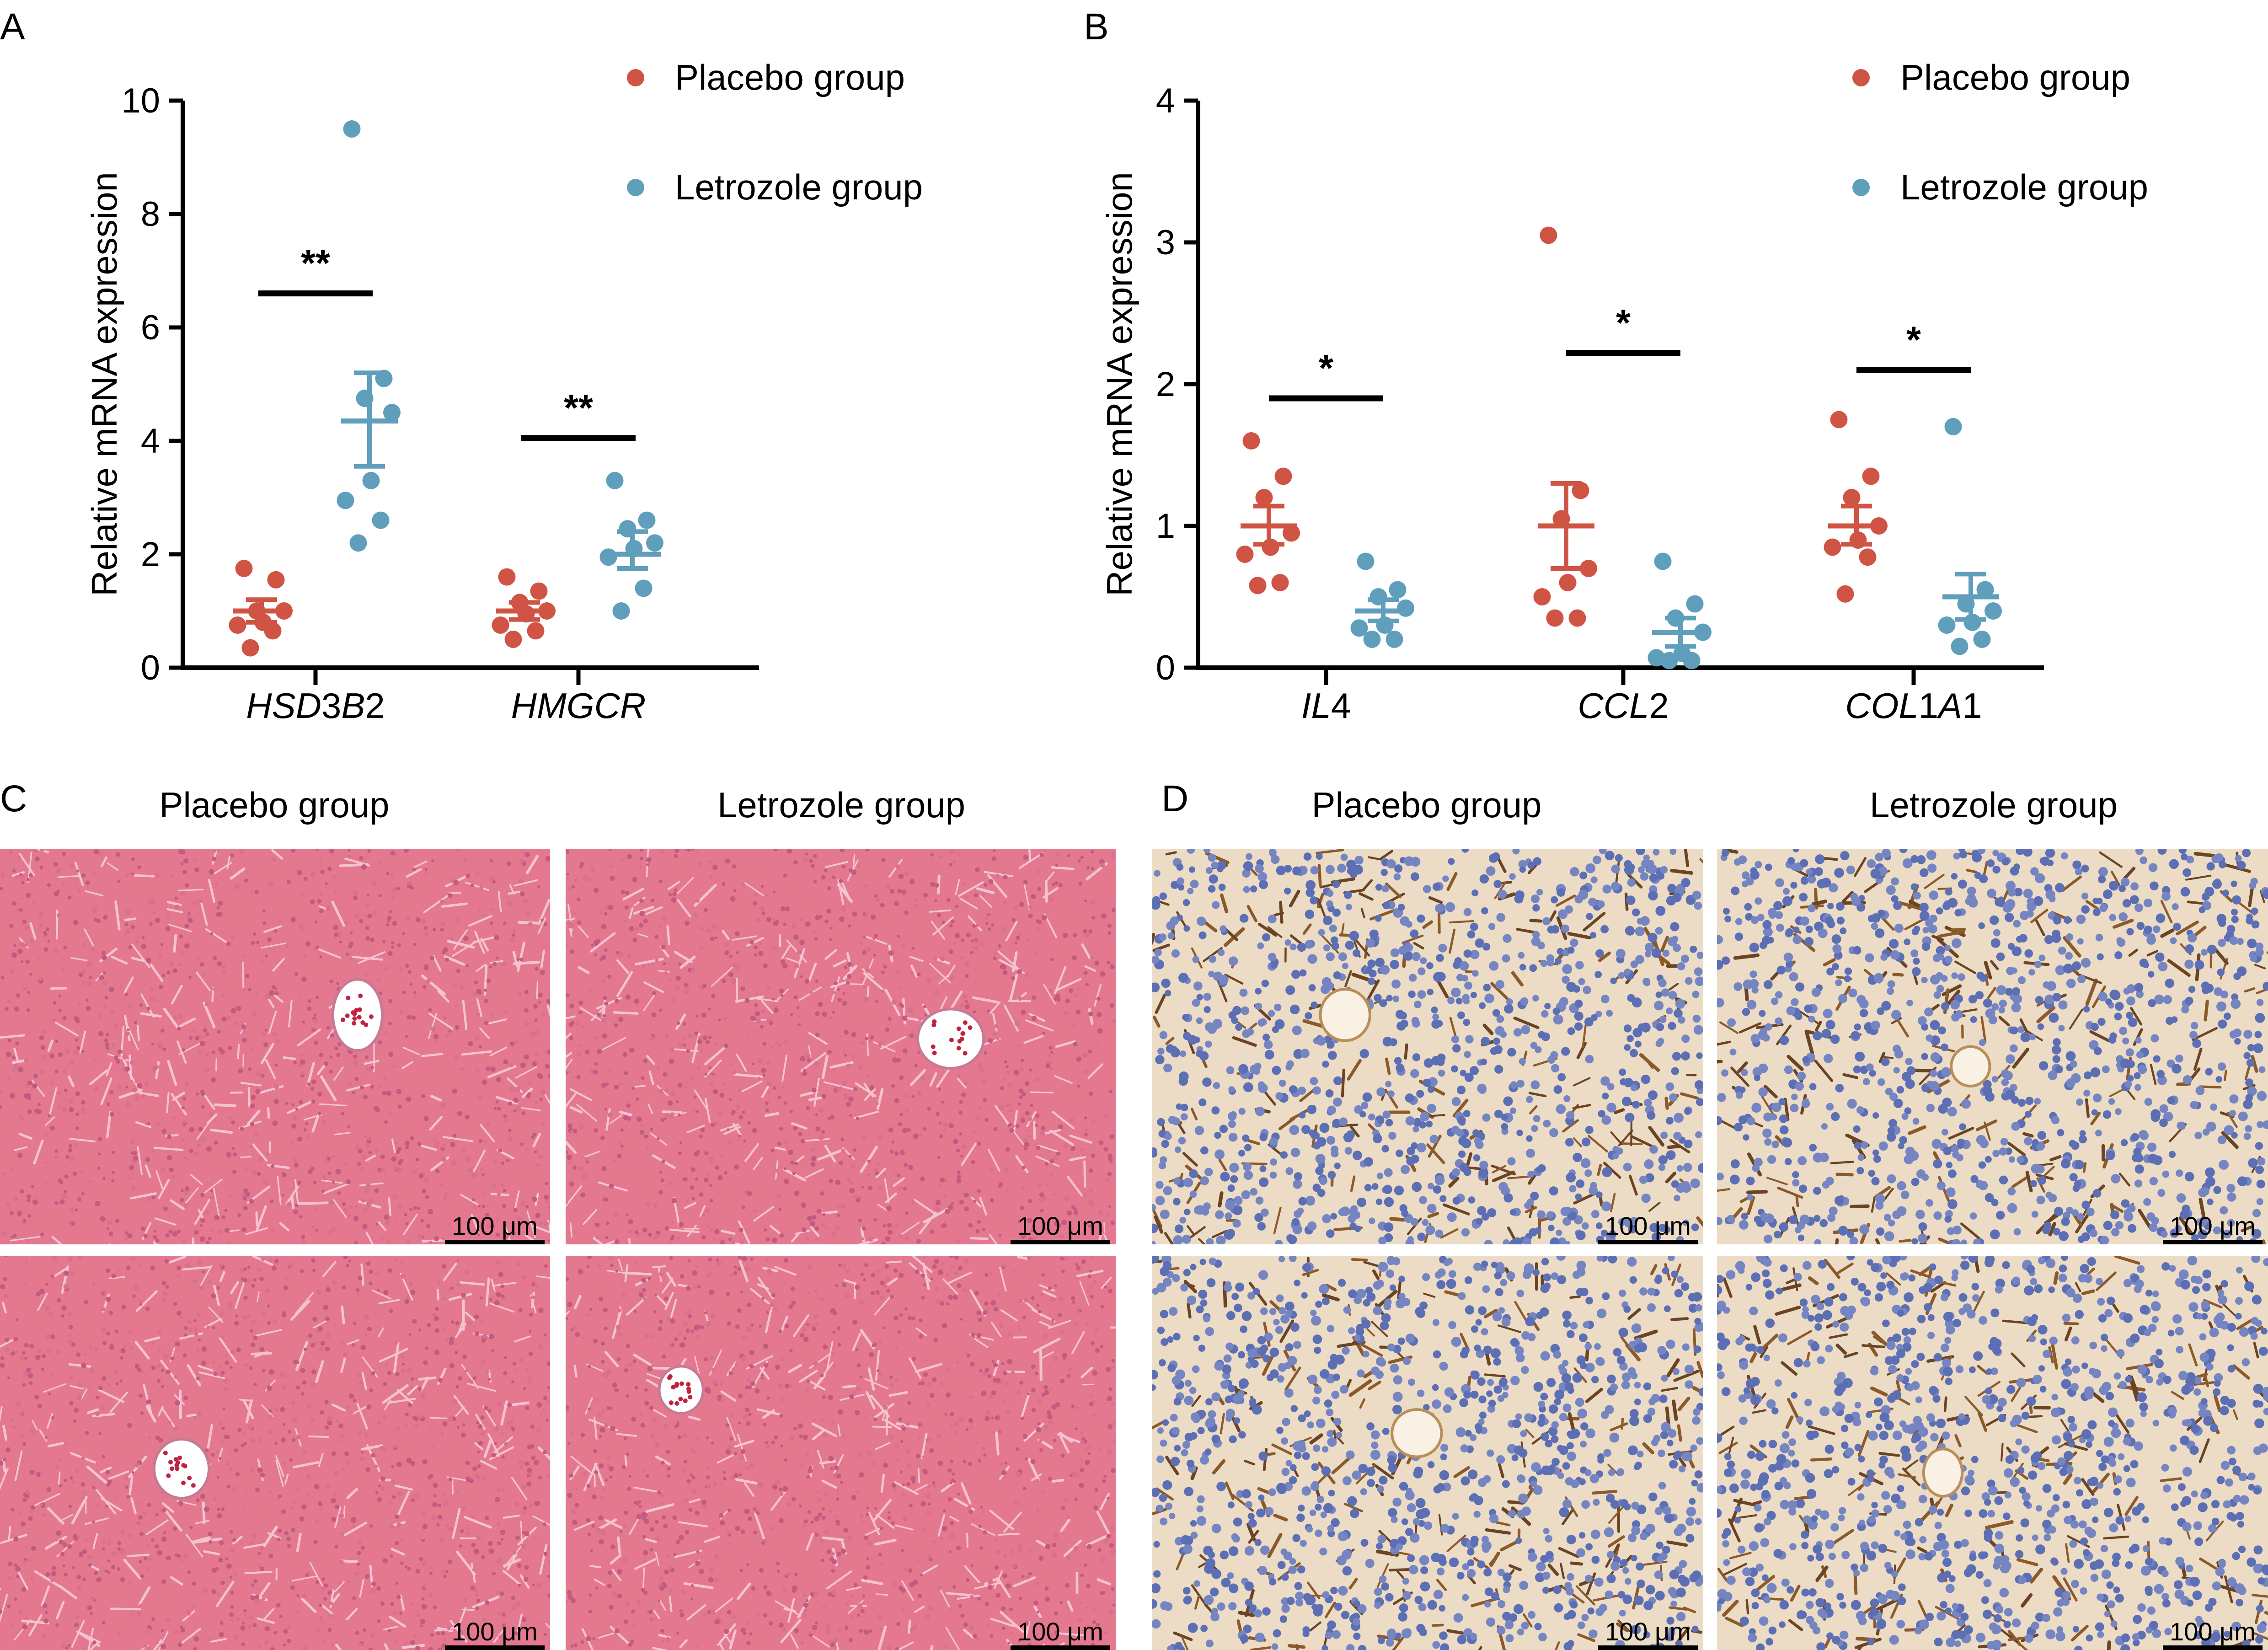 The height and width of the screenshot is (1650, 2268). Describe the element at coordinates (1845, 594) in the screenshot. I see `data-point` at that location.